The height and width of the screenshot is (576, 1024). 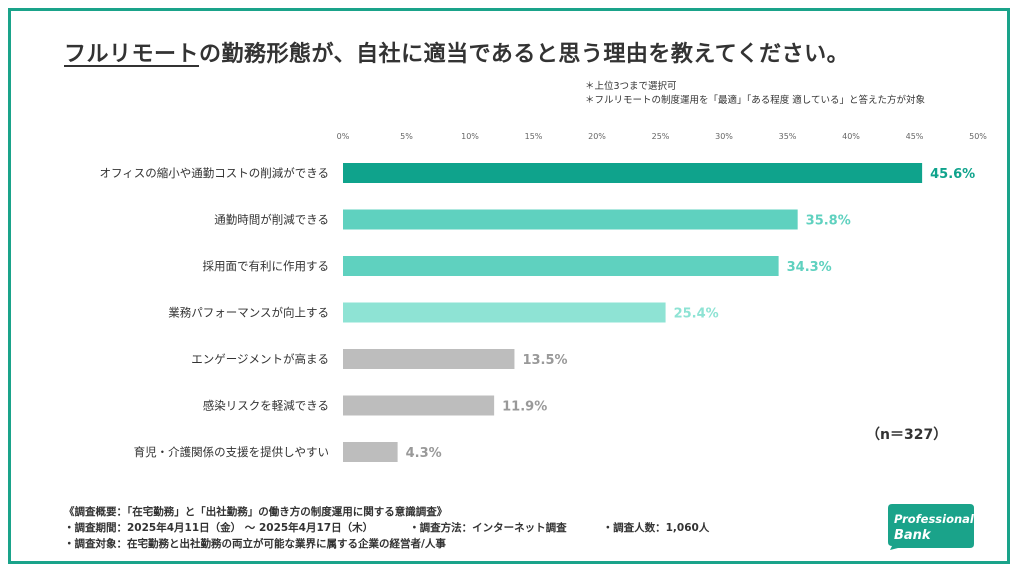 I want to click on sample-size-label: （n＝327）, so click(x=907, y=435).